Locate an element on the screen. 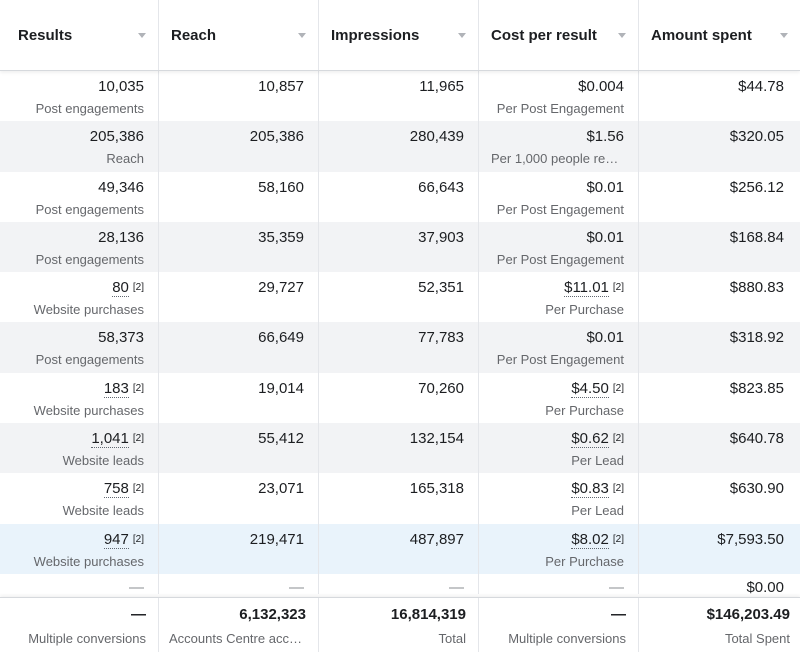 This screenshot has width=800, height=652. cost-value: $0.004 is located at coordinates (557, 87).